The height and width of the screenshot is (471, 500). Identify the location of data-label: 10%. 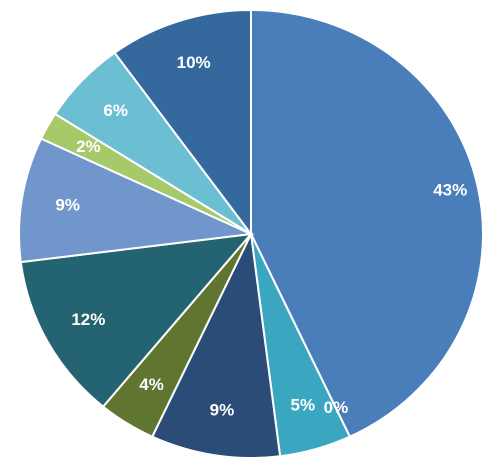
(194, 62).